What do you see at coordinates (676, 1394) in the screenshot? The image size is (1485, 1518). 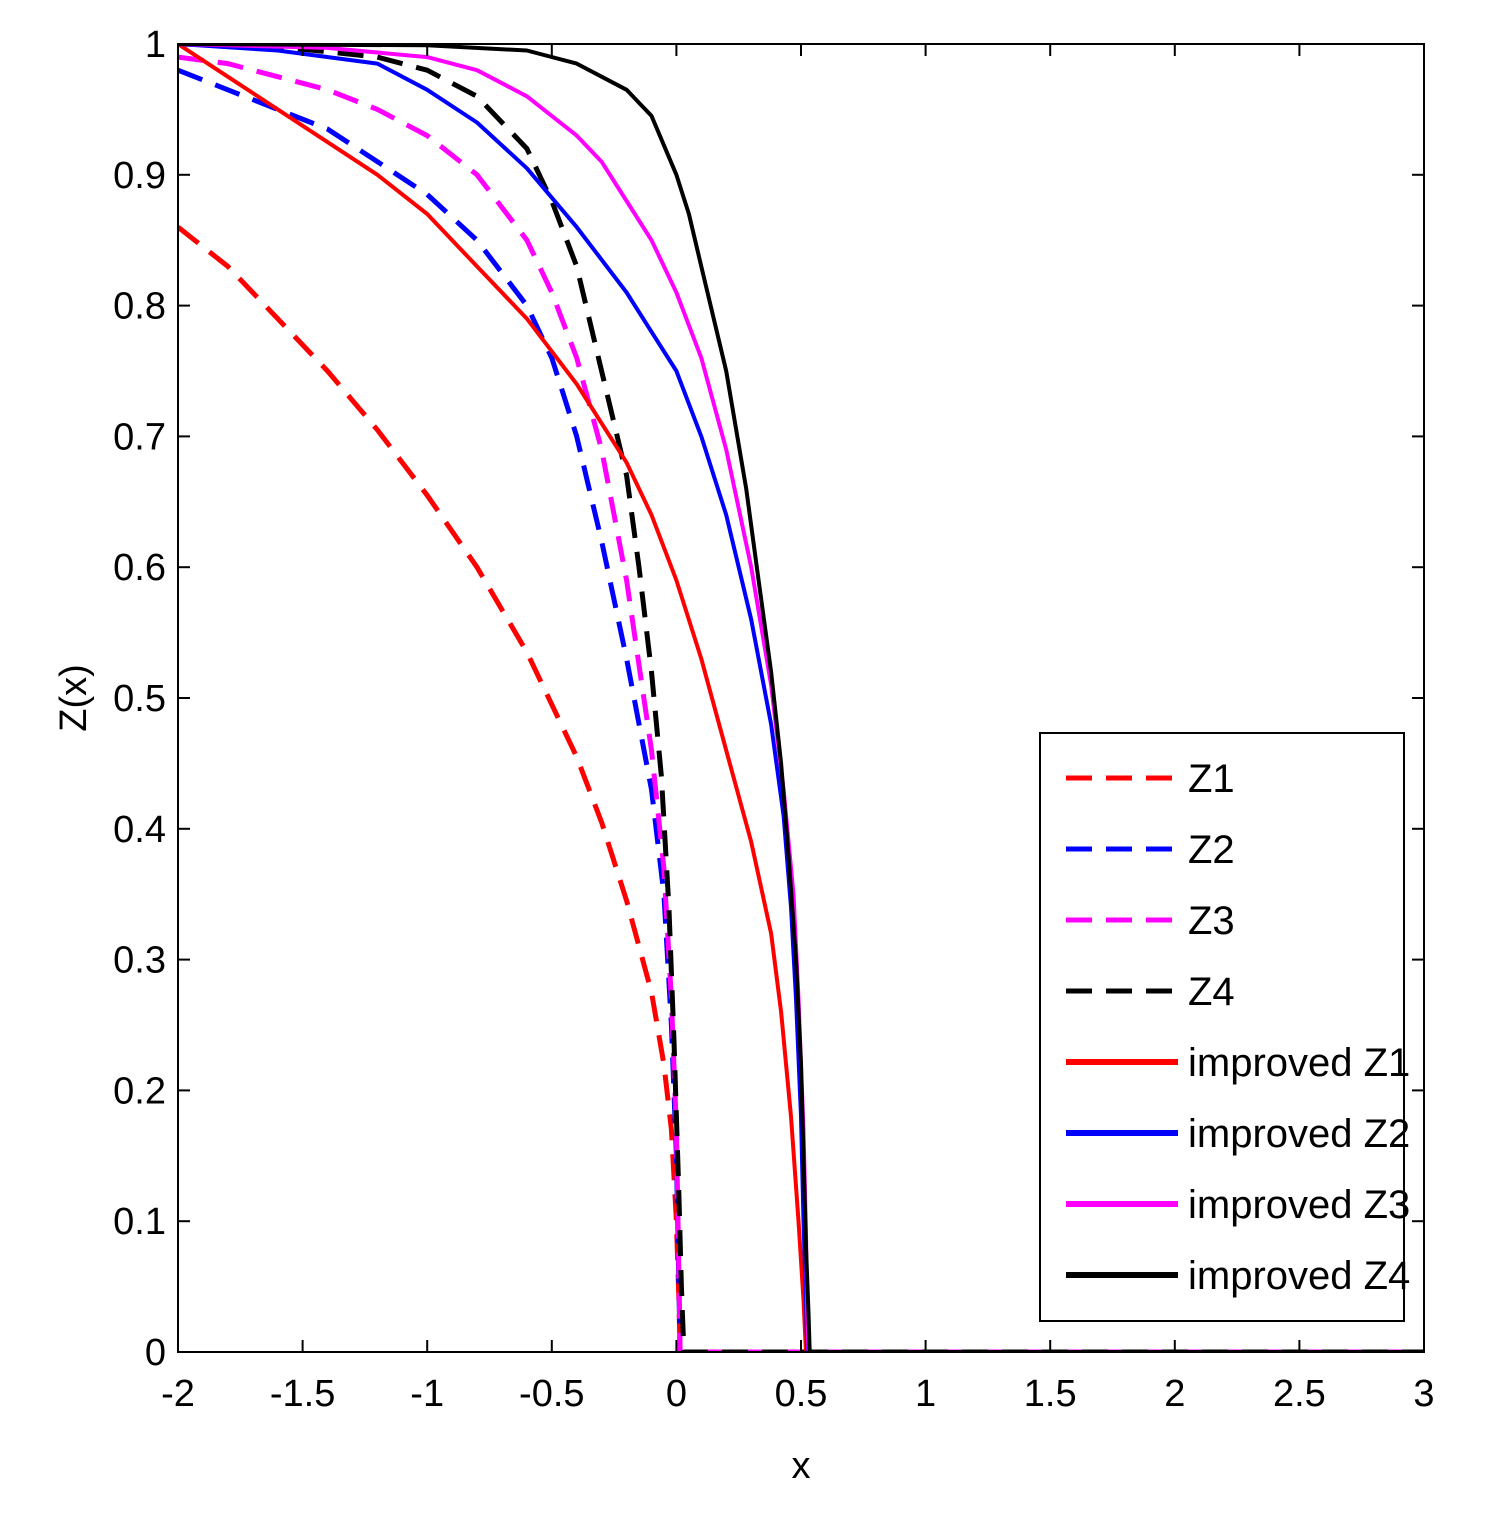 I see `x-tick-label: 0` at bounding box center [676, 1394].